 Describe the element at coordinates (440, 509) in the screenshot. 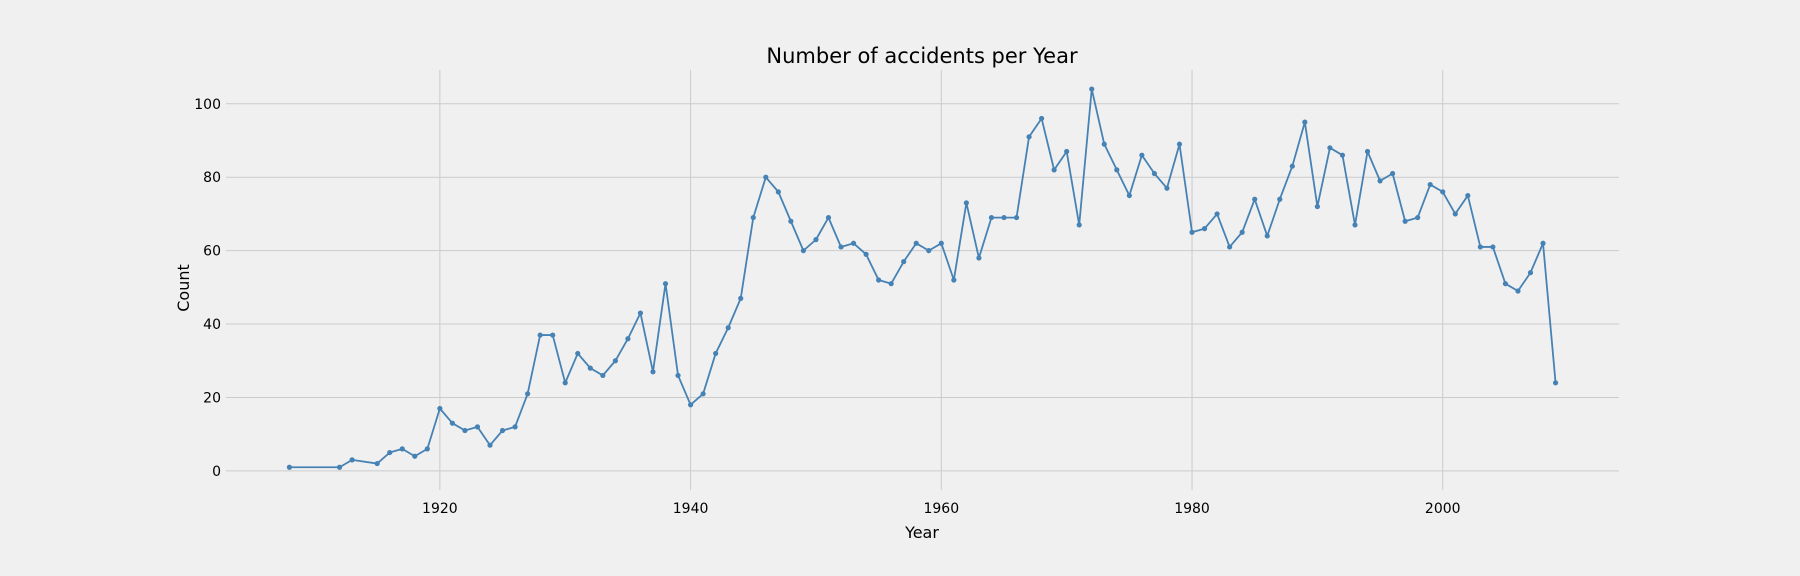

I see `x-tick-label: 1920` at that location.